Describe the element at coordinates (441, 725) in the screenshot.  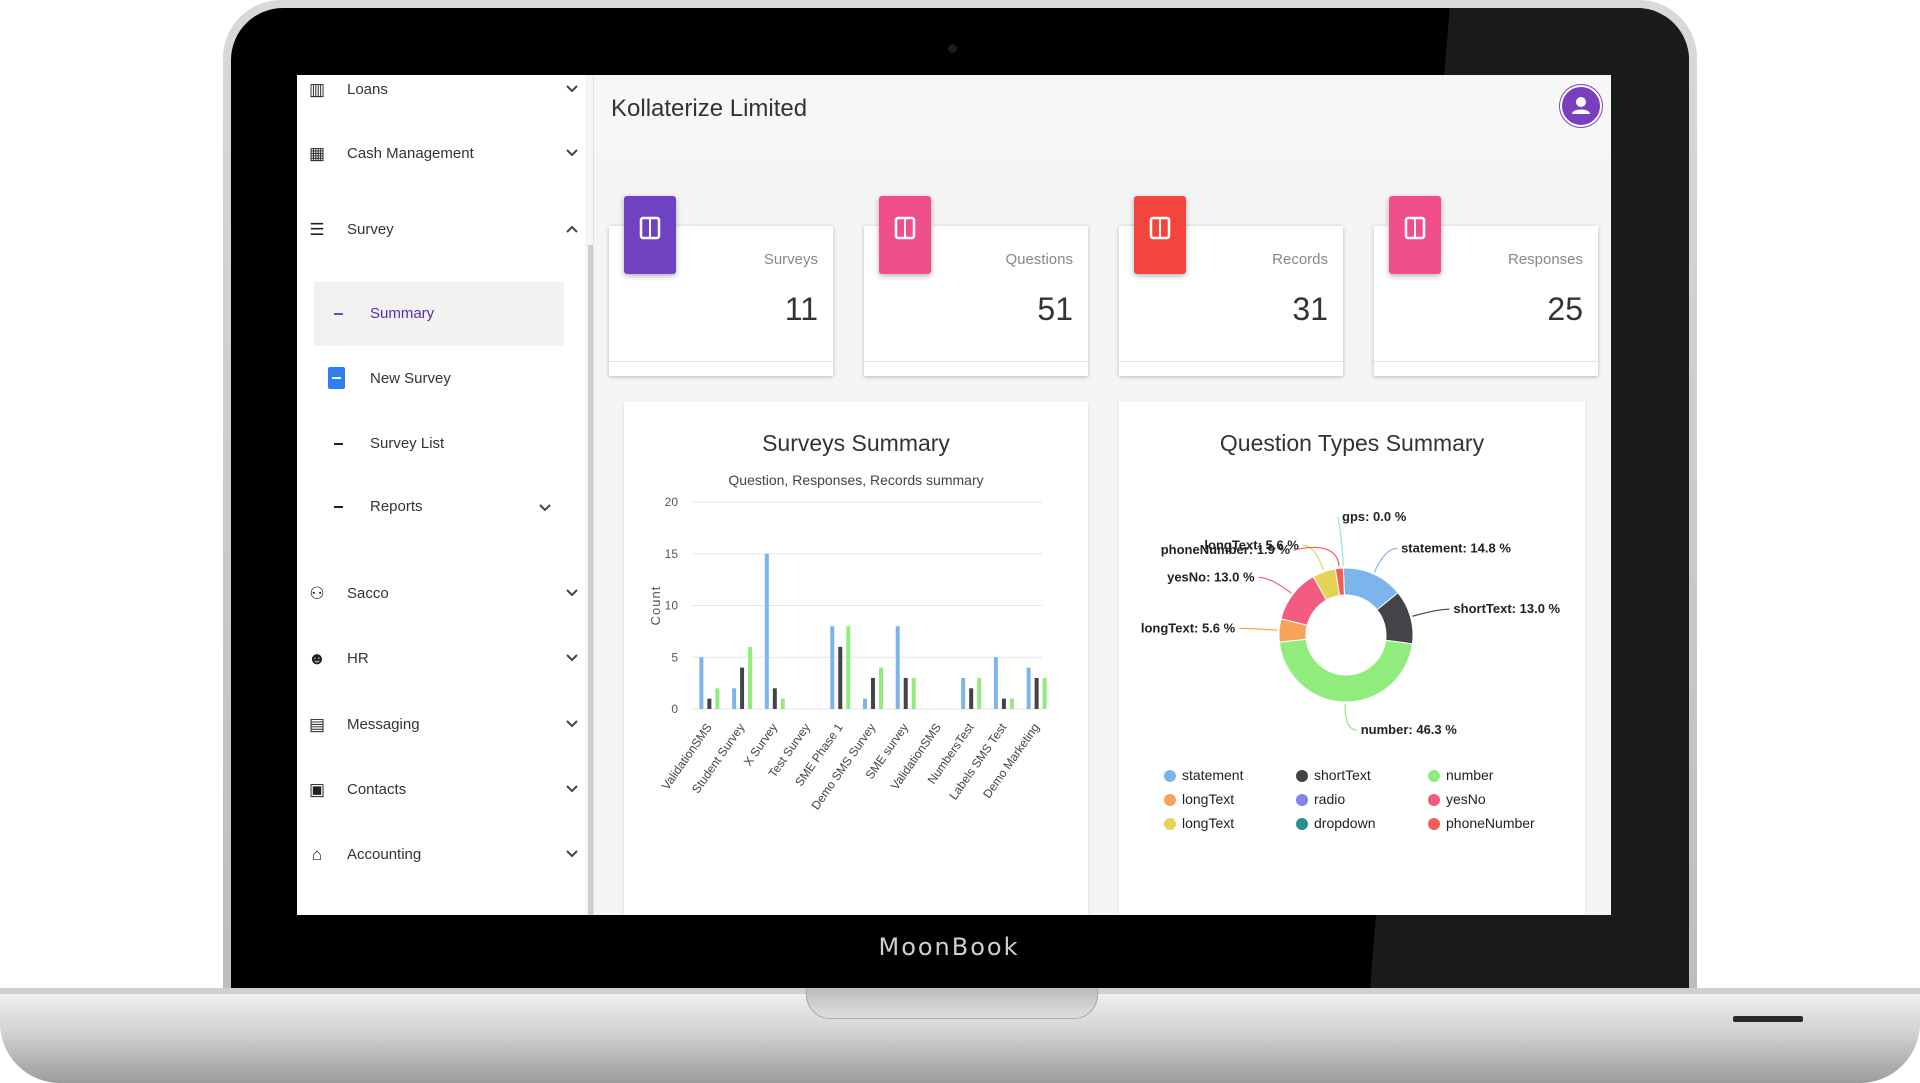
I see `sidebar-item-messaging: ▤ Messaging` at that location.